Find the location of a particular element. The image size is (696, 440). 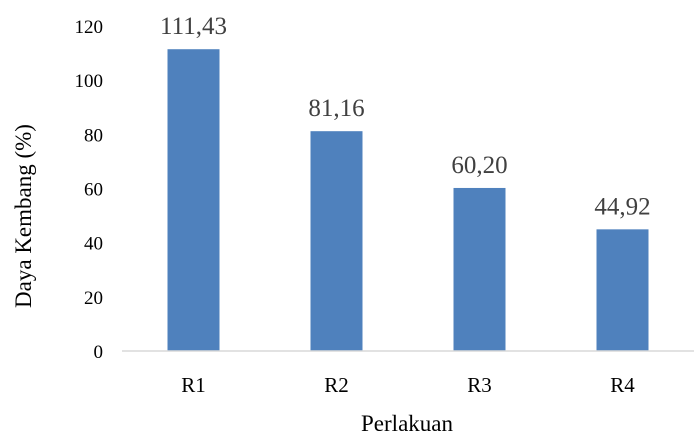

y-tick-label: 100 is located at coordinates (89, 81).